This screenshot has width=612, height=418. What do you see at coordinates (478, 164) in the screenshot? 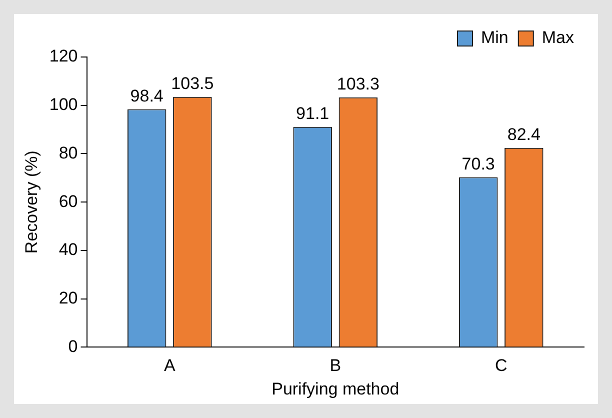
I see `data-label: 70.3` at bounding box center [478, 164].